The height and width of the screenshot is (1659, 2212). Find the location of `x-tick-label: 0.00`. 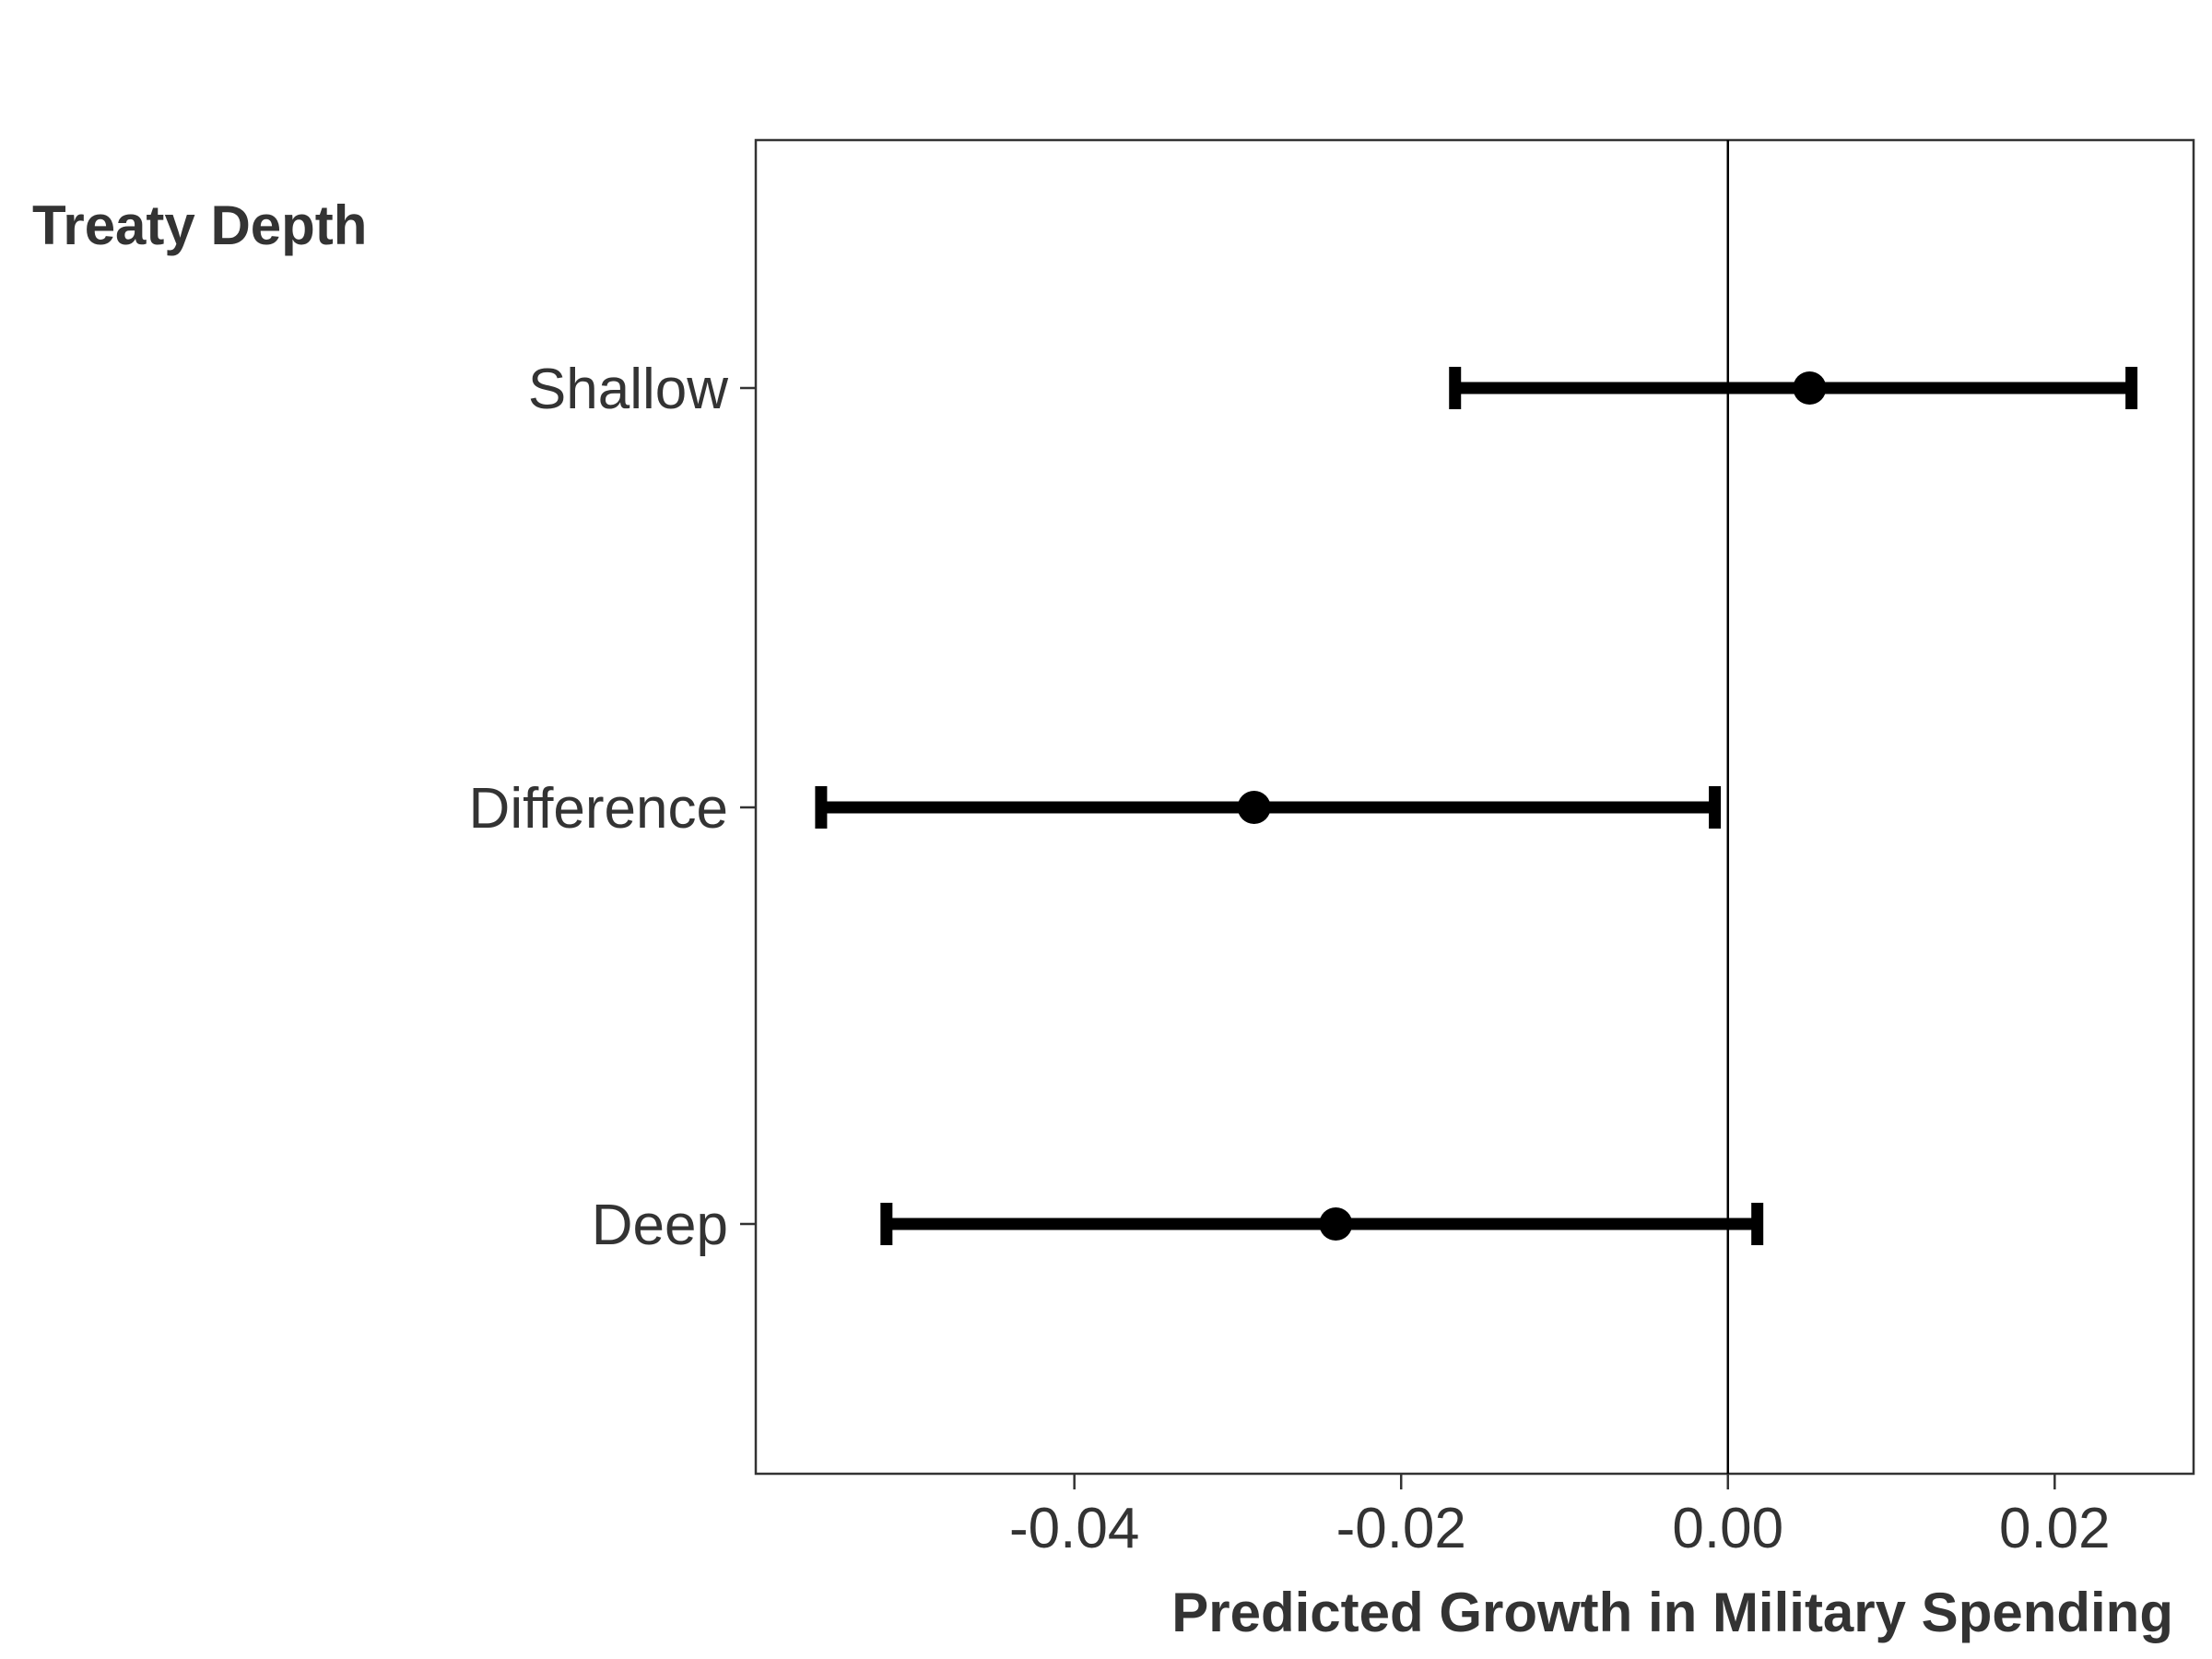

x-tick-label: 0.00 is located at coordinates (1727, 1528).